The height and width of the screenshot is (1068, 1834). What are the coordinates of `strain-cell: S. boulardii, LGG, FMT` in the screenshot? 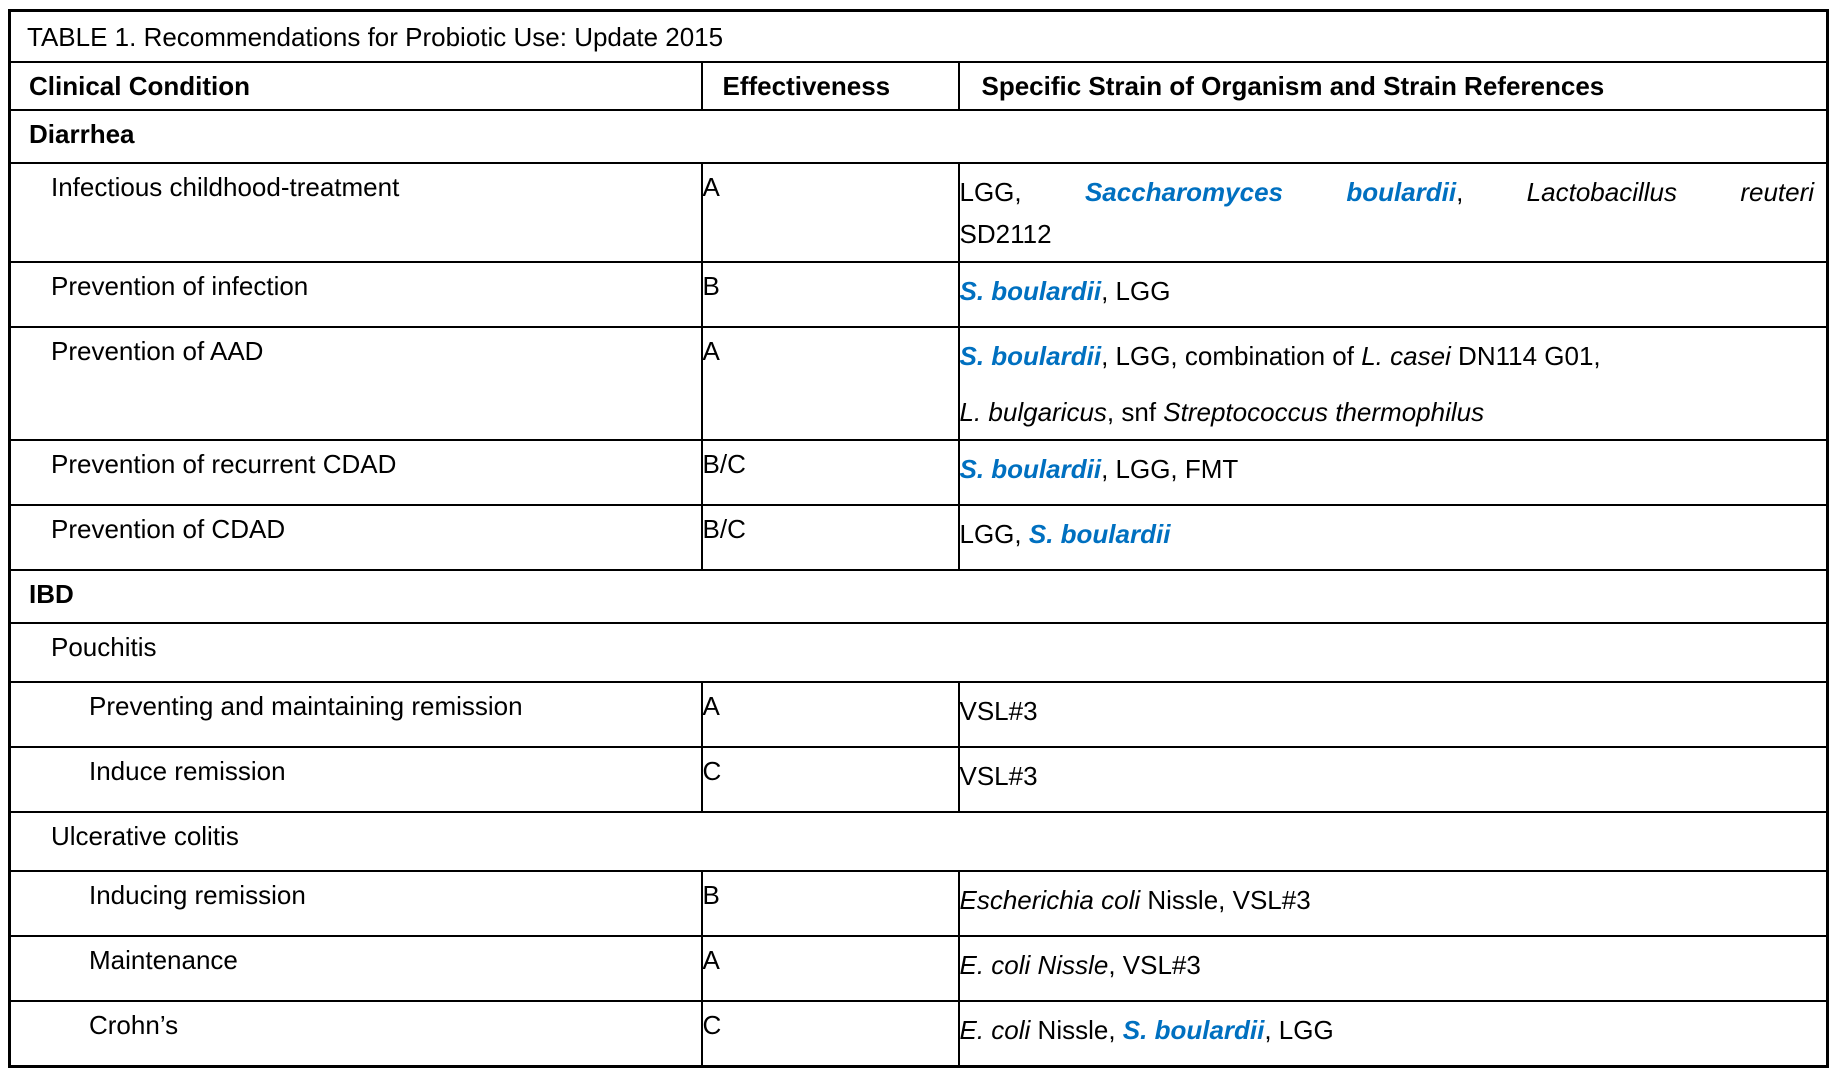 It's located at (1393, 472).